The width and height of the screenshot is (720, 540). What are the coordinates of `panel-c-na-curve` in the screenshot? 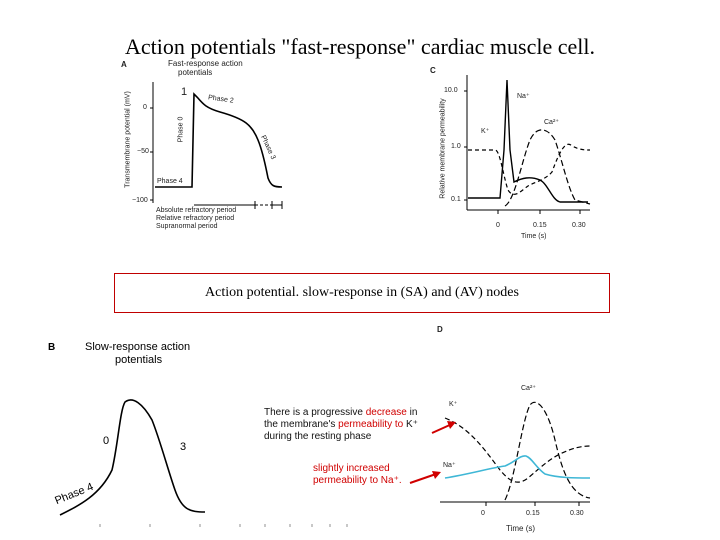 It's located at (528, 141).